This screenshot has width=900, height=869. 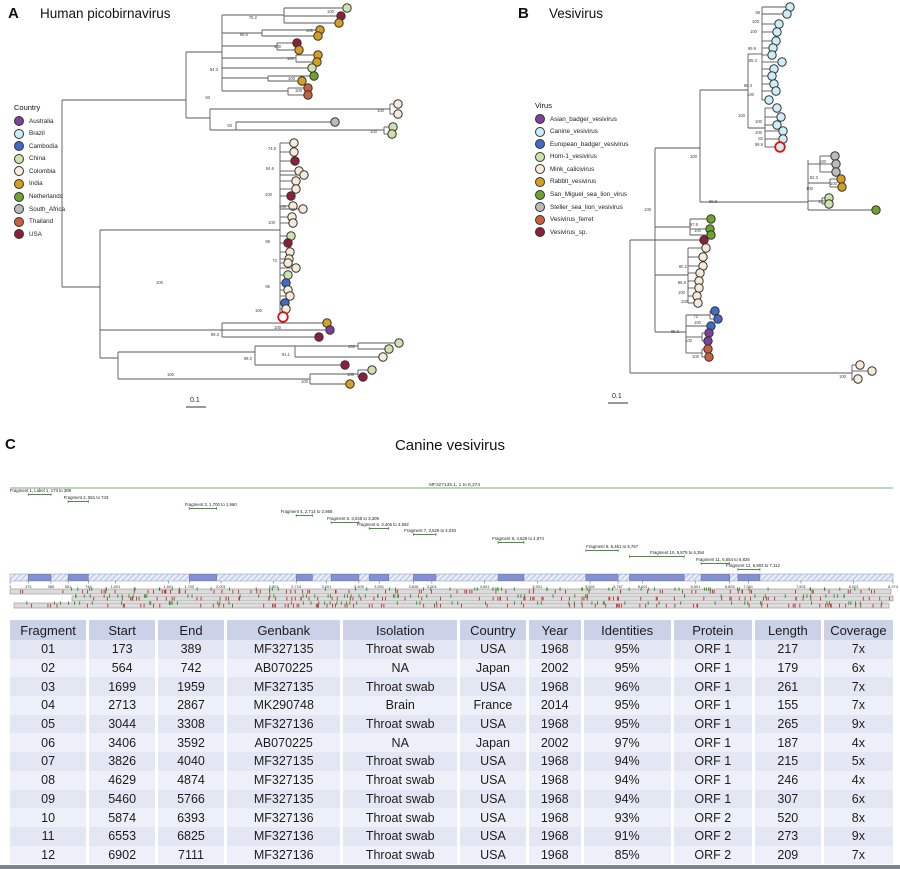 What do you see at coordinates (760, 138) in the screenshot?
I see `bootstrap-label: 82` at bounding box center [760, 138].